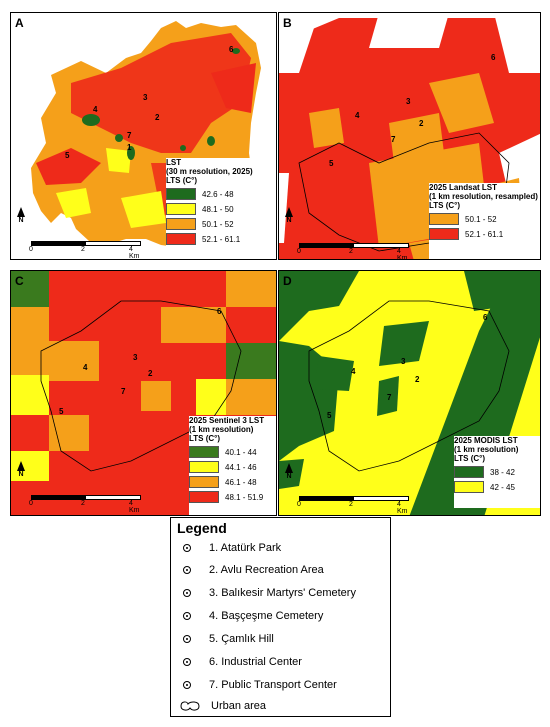  Describe the element at coordinates (21, 470) in the screenshot. I see `north-arrow-c: N` at that location.